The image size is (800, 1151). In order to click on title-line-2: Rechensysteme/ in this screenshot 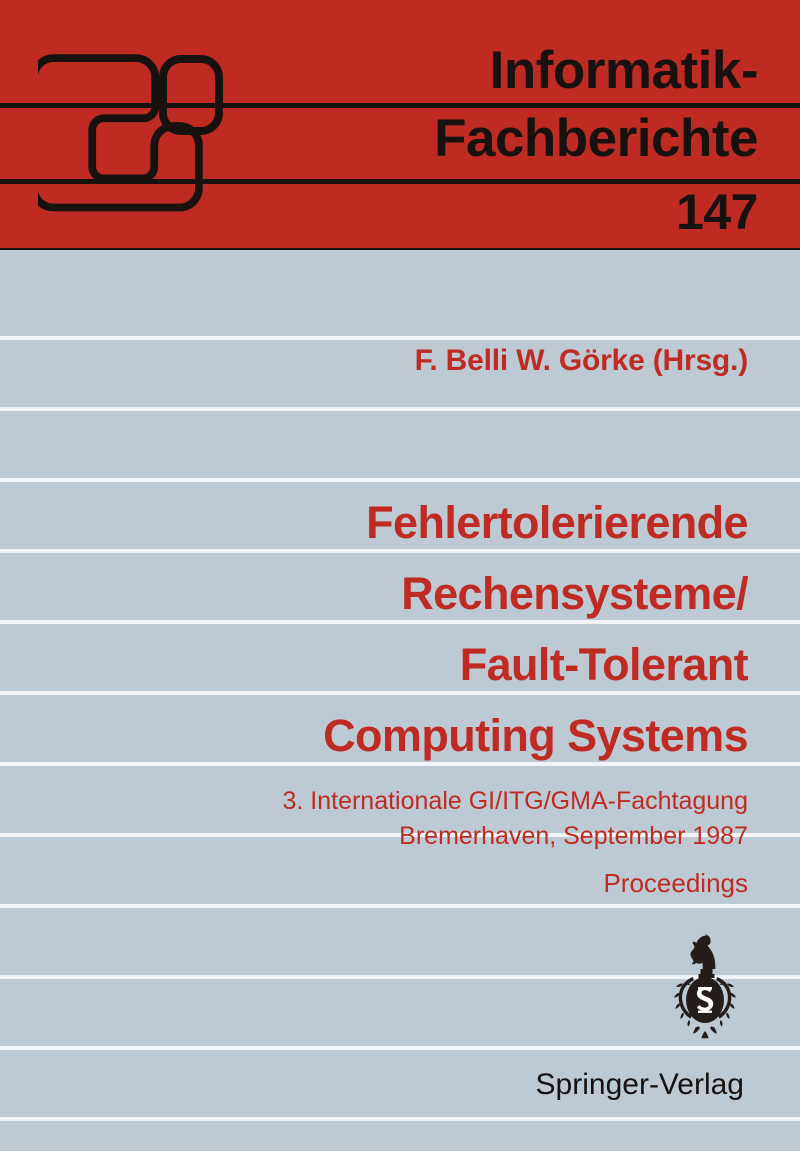, I will do `click(574, 593)`.